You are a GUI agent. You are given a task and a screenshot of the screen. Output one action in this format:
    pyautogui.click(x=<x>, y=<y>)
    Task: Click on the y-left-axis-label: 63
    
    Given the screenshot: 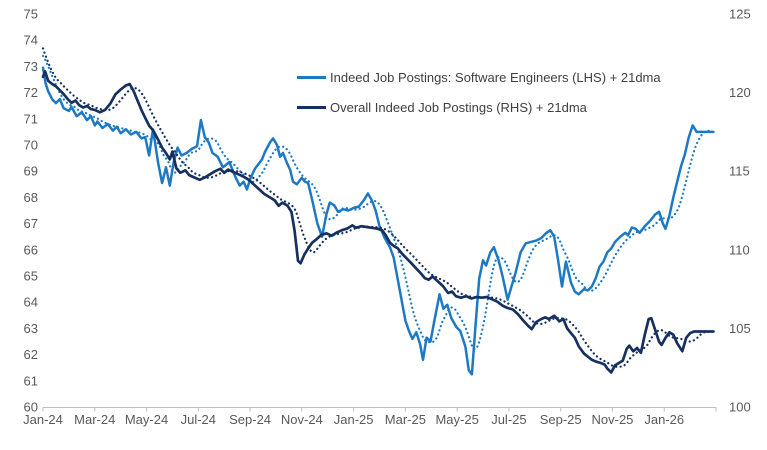 What is the action you would take?
    pyautogui.click(x=31, y=328)
    